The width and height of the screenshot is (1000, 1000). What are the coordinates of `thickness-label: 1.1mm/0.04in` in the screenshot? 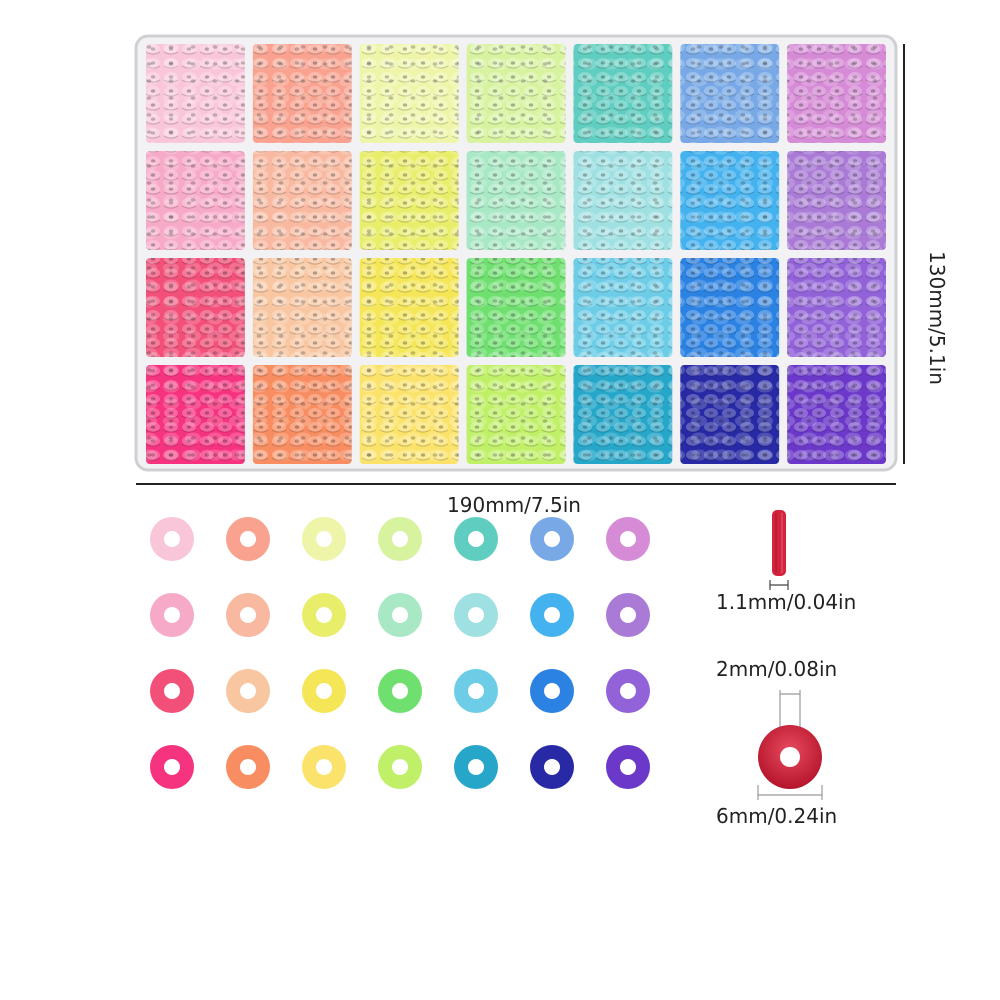 It's located at (786, 602).